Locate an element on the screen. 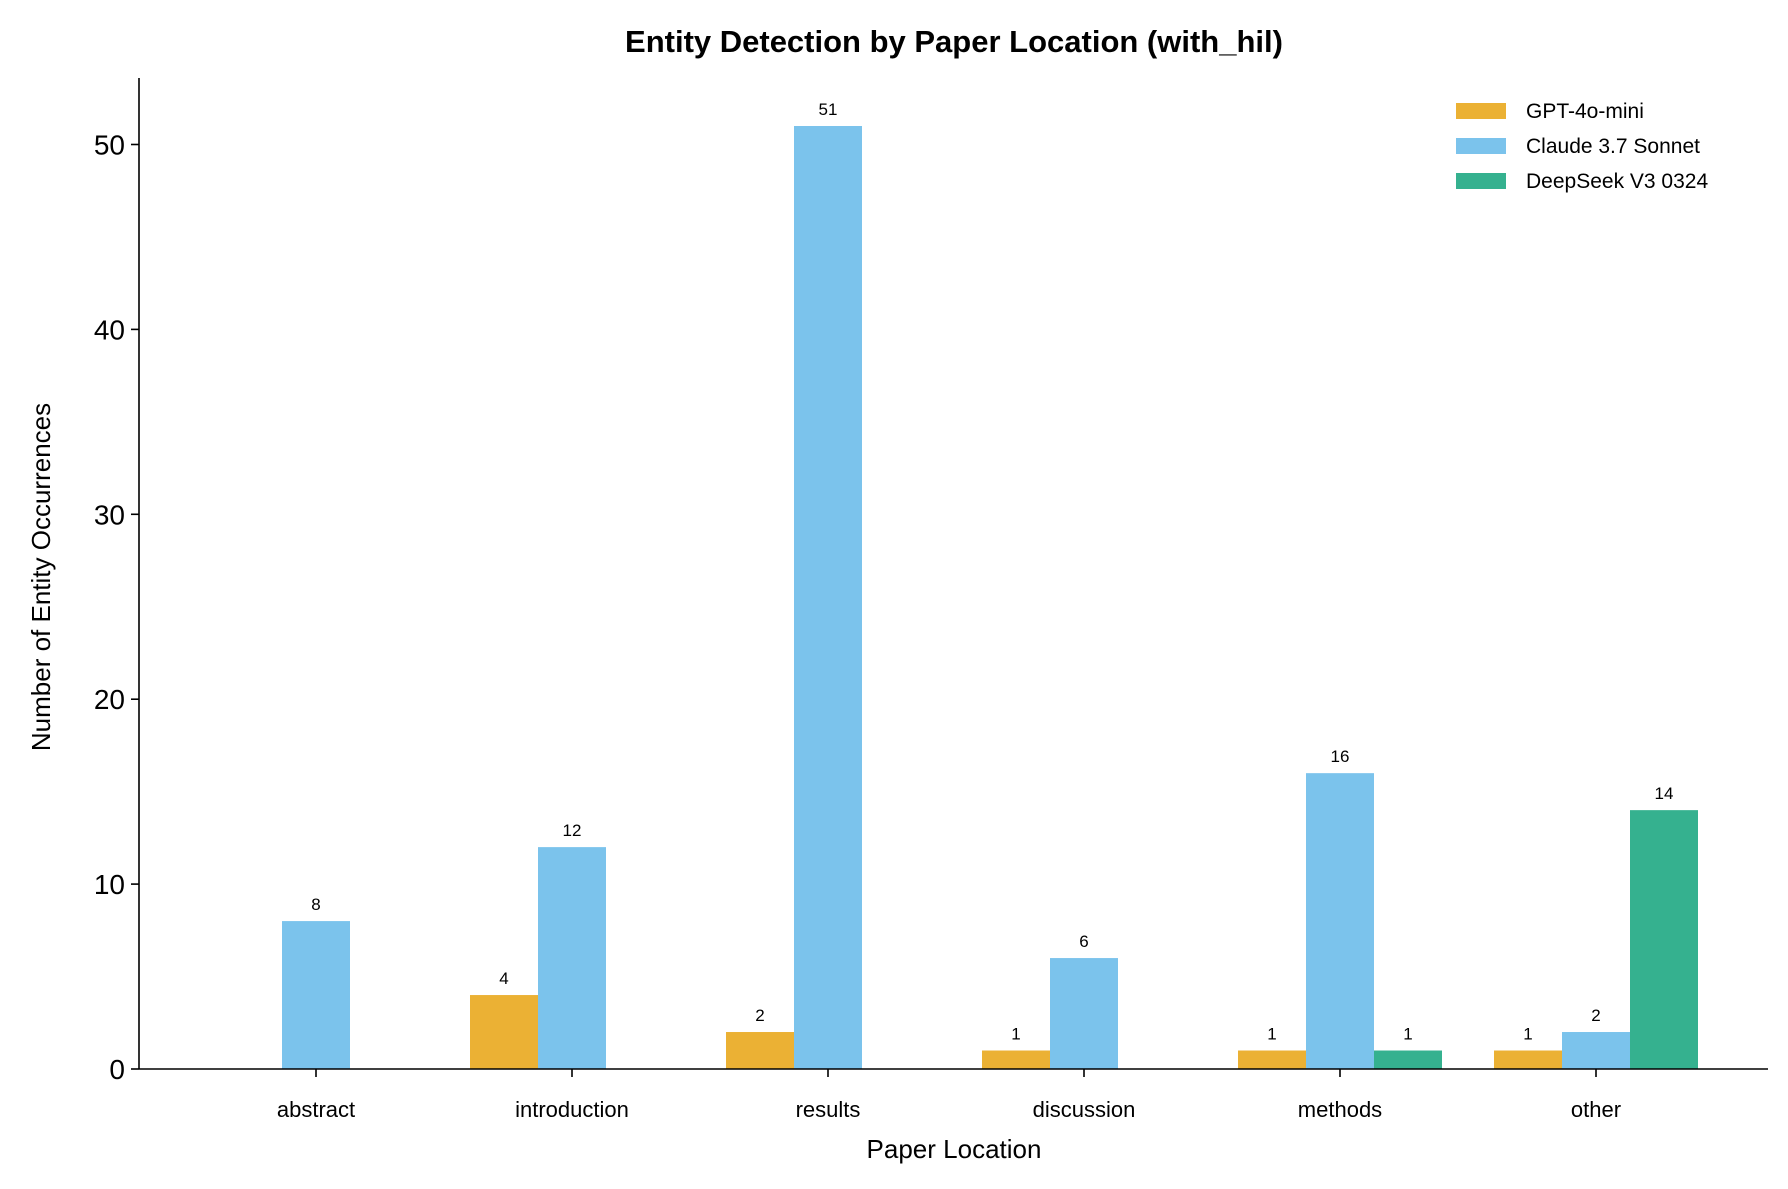  y-tick-label: 50 is located at coordinates (109, 144).